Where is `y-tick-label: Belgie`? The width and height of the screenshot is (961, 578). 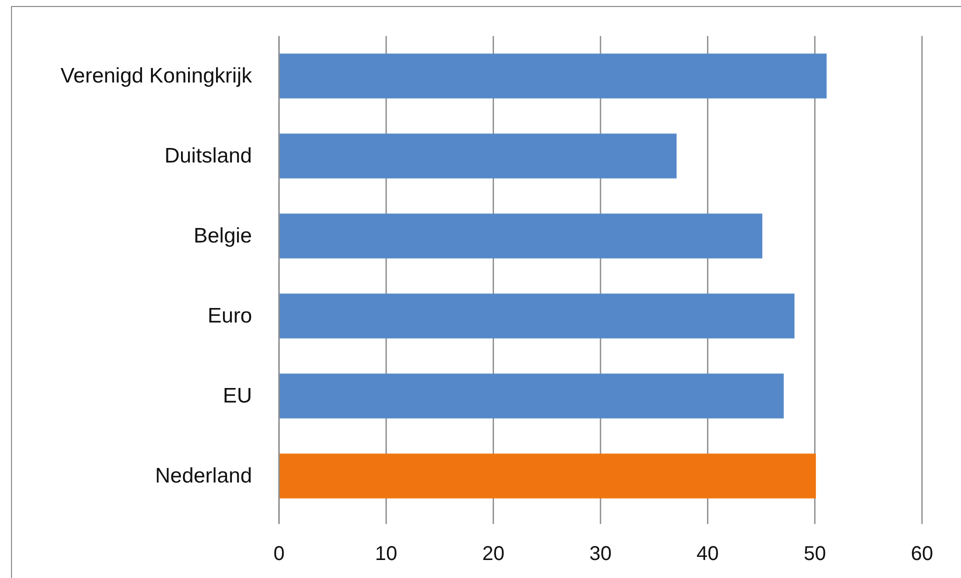 y-tick-label: Belgie is located at coordinates (223, 236).